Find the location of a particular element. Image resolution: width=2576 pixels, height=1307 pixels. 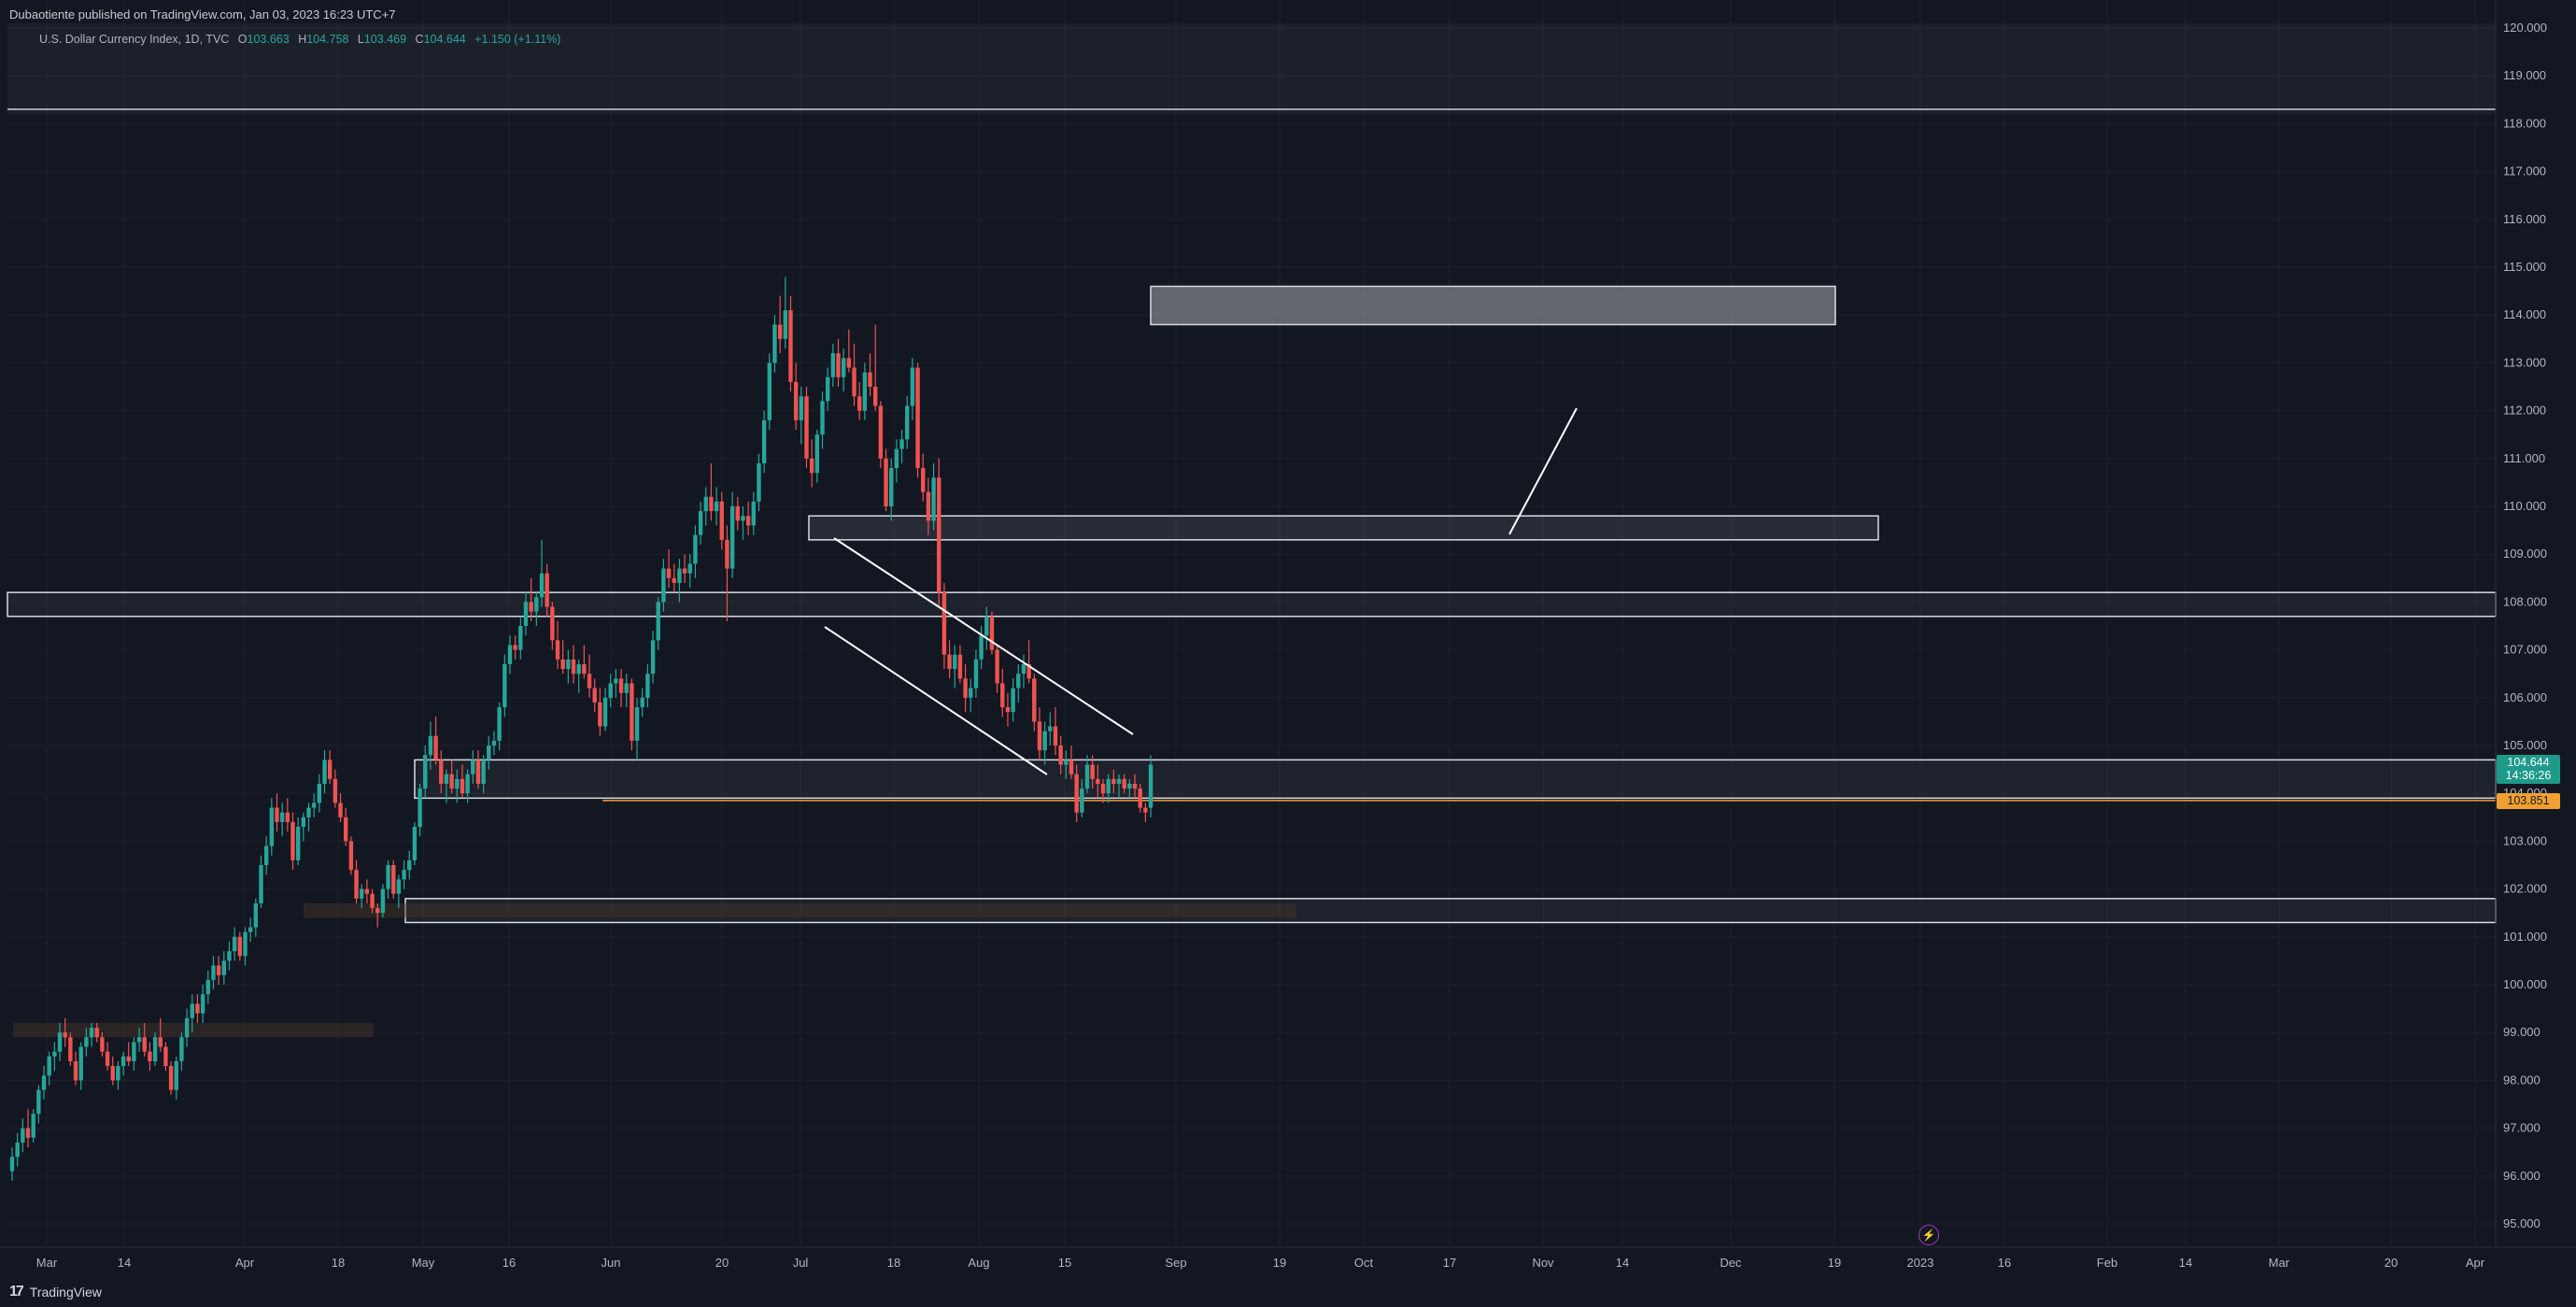

y-tick-label: 119.000 is located at coordinates (2524, 75).